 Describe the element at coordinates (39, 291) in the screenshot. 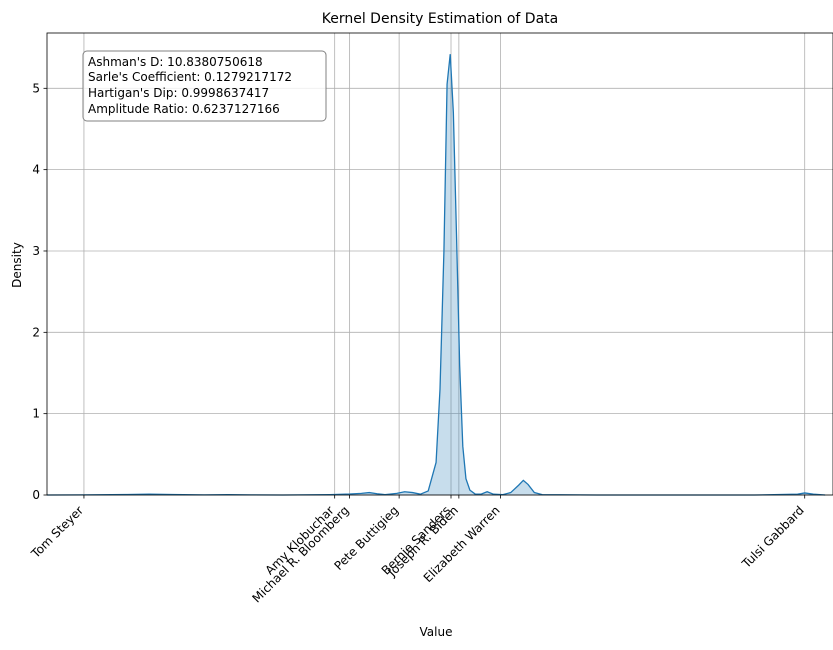

I see `y-axis: 0 1 2 3 4 5` at that location.